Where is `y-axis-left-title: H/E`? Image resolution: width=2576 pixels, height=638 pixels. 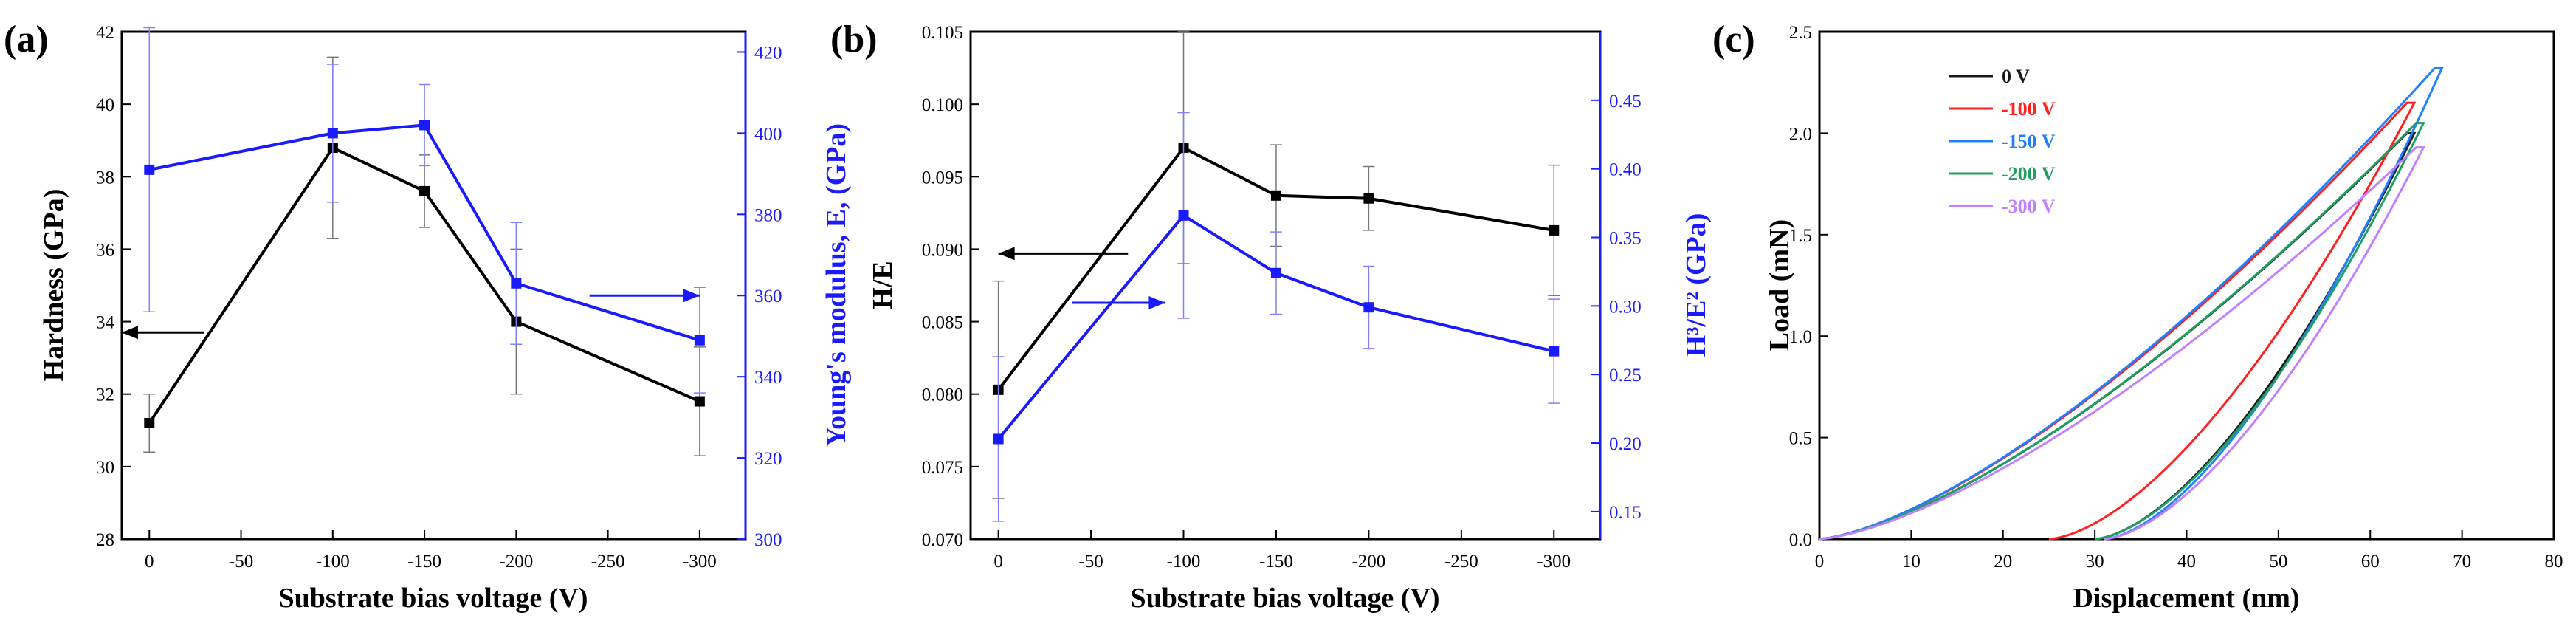 y-axis-left-title: H/E is located at coordinates (882, 285).